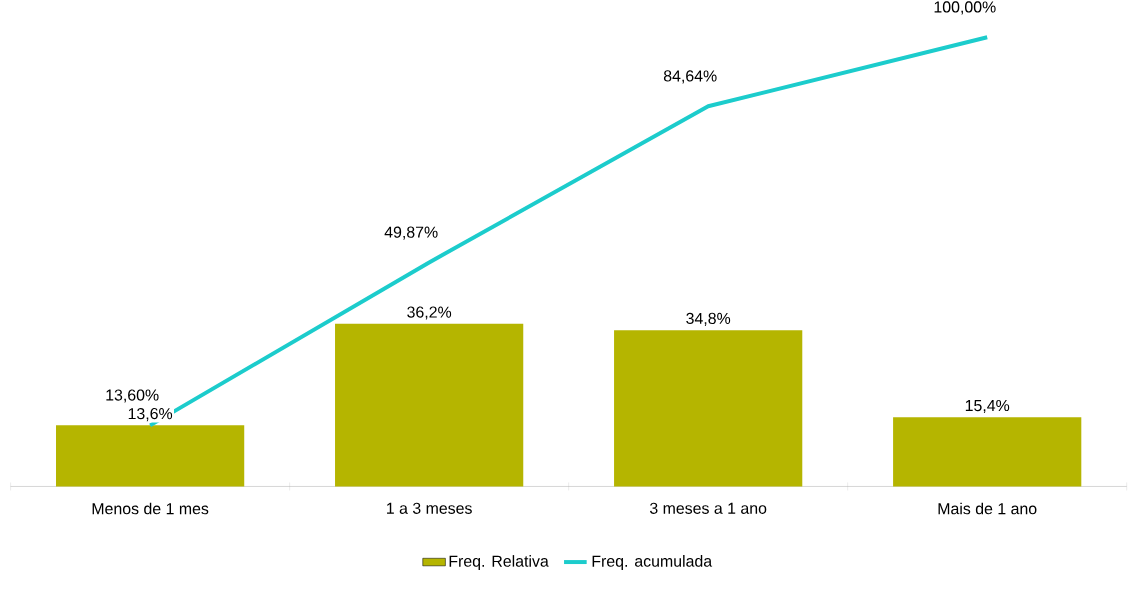  I want to click on data-label: 100,00%, so click(965, 8).